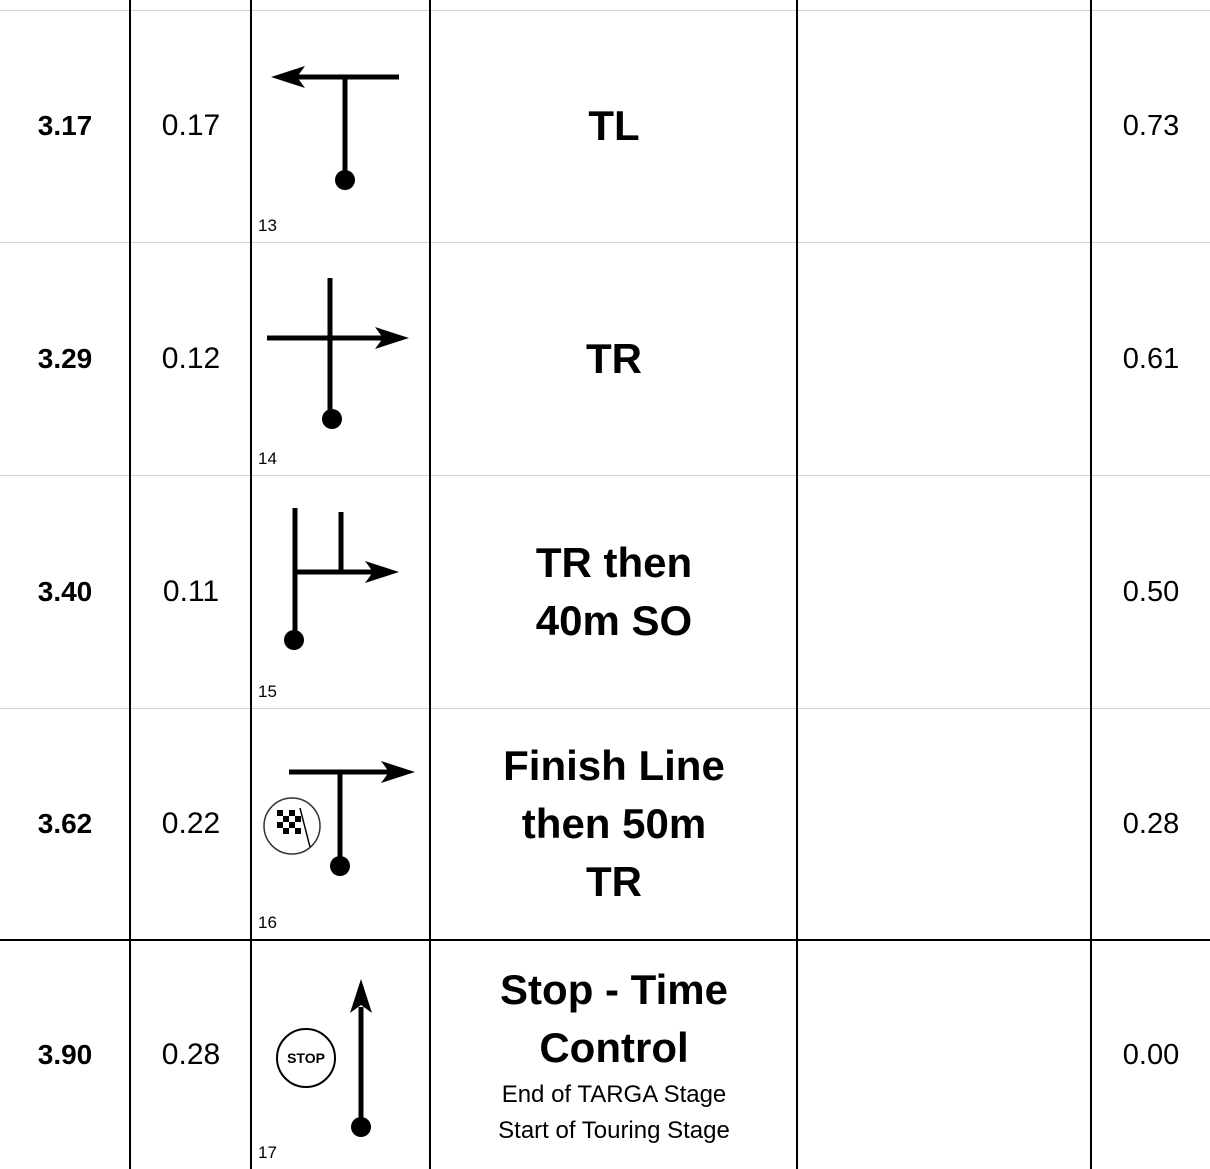 The image size is (1210, 1169). I want to click on total-distance: 3.62, so click(65, 823).